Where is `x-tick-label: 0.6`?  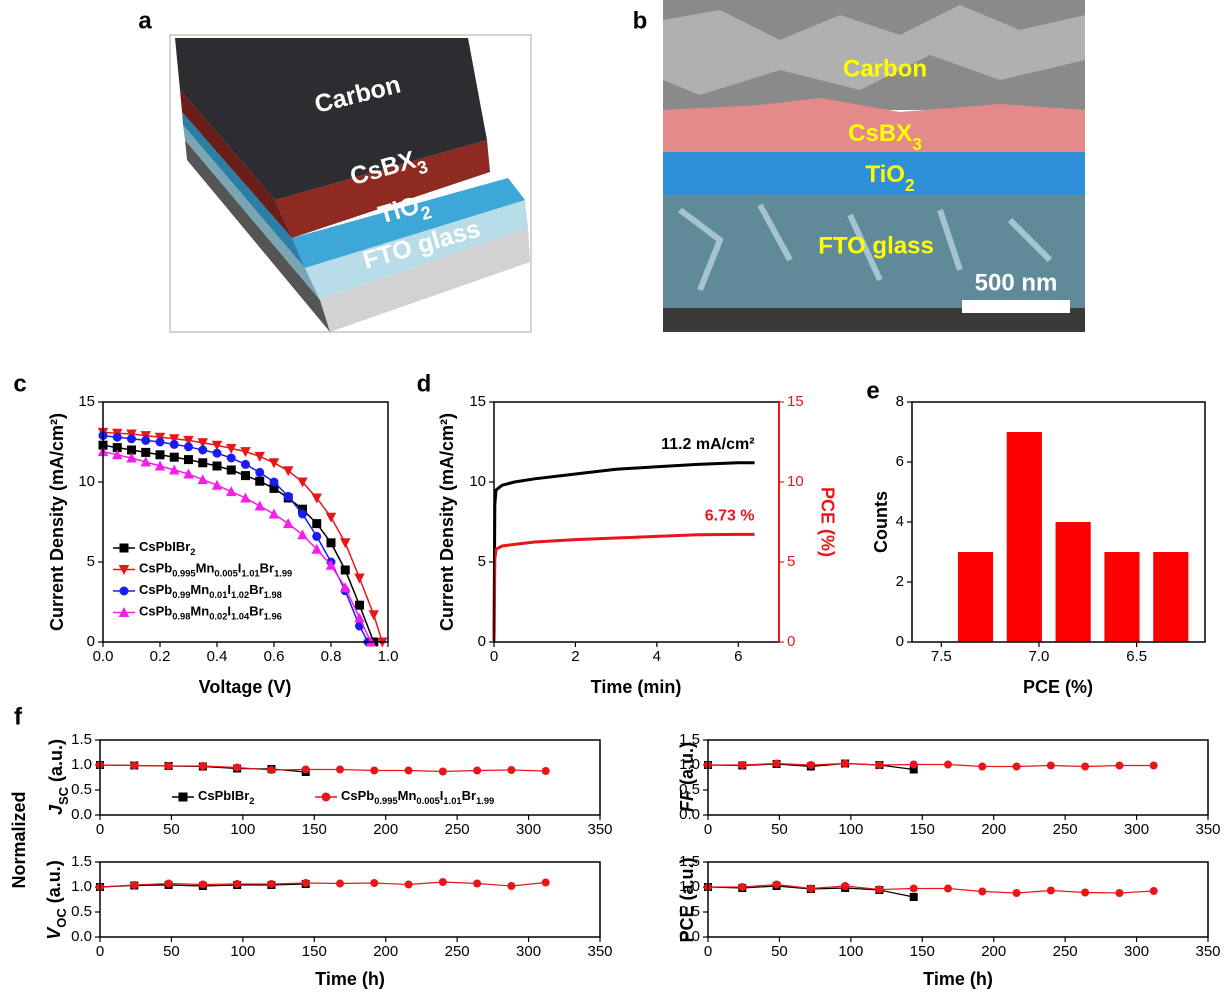
x-tick-label: 0.6 is located at coordinates (274, 656).